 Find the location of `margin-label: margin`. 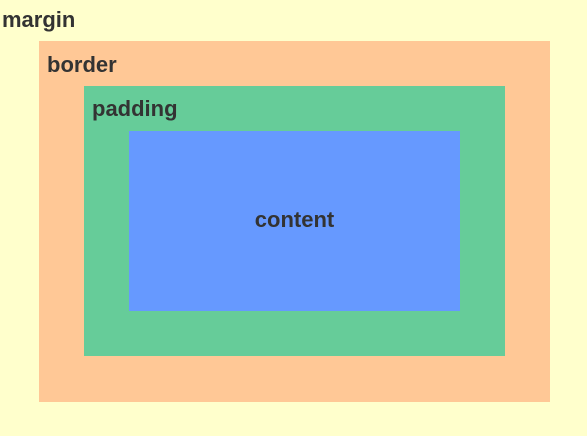

margin-label: margin is located at coordinates (39, 19).